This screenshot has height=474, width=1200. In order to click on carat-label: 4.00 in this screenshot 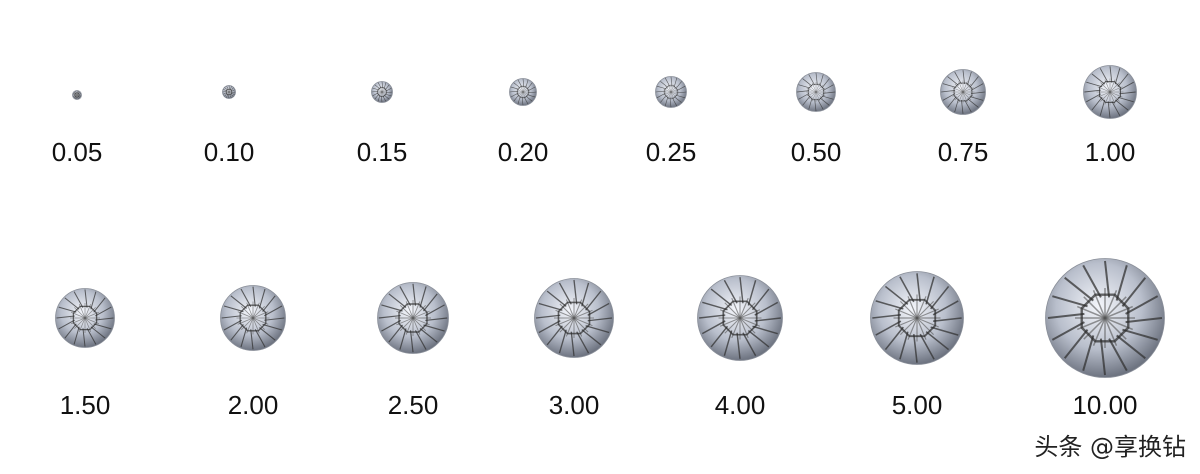, I will do `click(740, 405)`.